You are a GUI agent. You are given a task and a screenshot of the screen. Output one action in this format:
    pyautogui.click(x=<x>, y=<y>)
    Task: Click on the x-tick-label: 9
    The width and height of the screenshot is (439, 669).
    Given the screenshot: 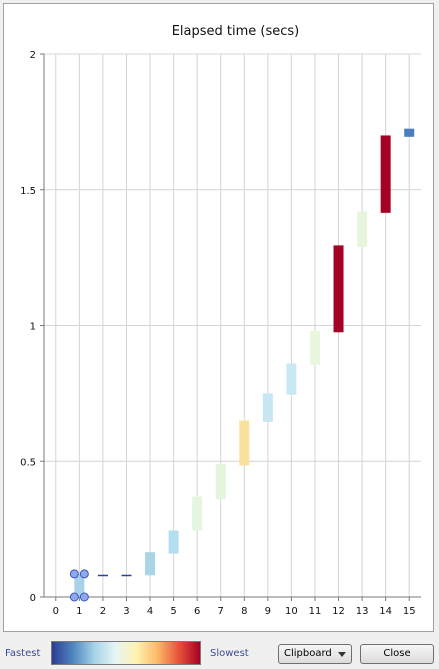 What is the action you would take?
    pyautogui.click(x=268, y=611)
    